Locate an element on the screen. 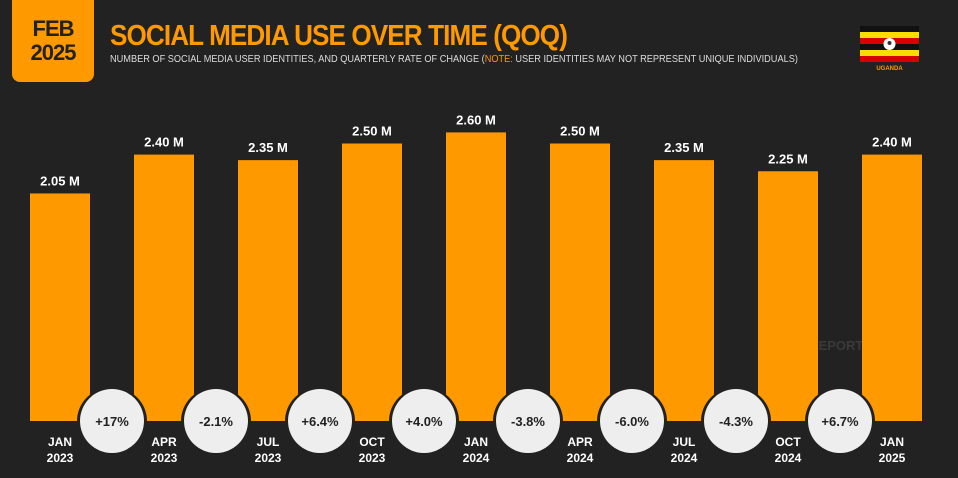  change-label: +17% is located at coordinates (112, 421).